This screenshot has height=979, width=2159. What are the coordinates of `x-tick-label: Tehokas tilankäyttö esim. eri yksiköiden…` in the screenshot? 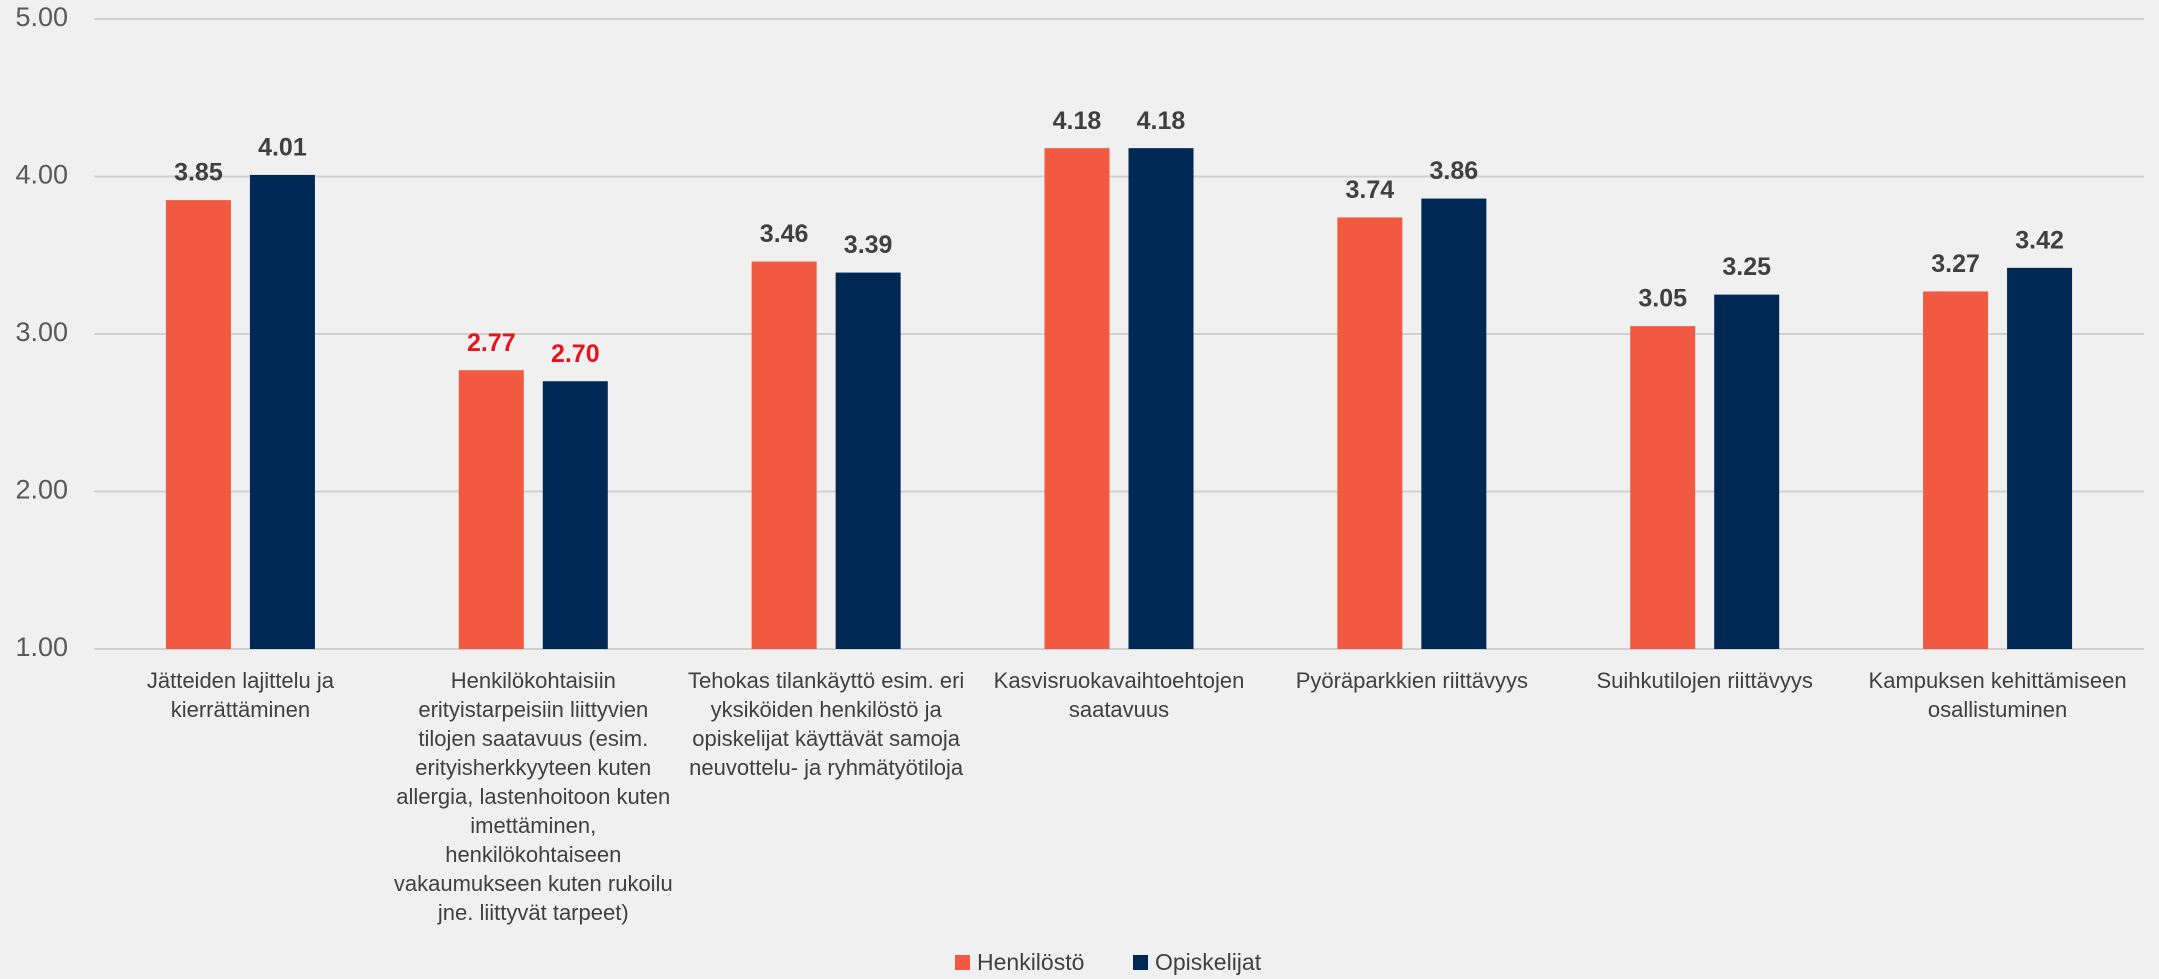 It's located at (826, 724).